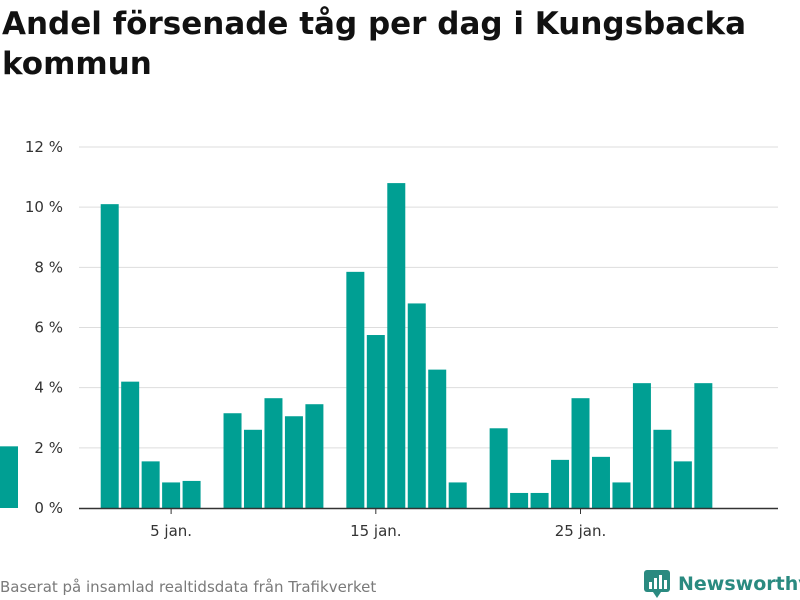 This screenshot has height=600, width=800. Describe the element at coordinates (376, 531) in the screenshot. I see `x-tick-label: 15 jan.` at that location.